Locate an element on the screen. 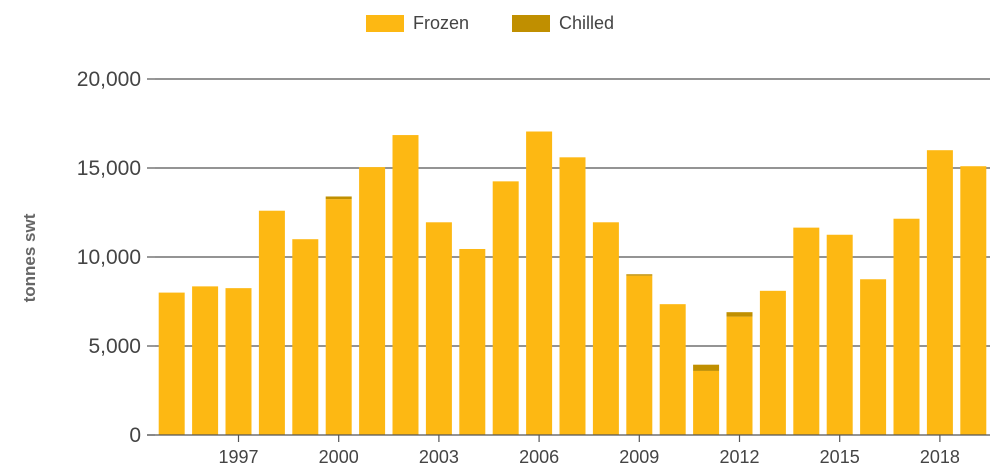 The width and height of the screenshot is (995, 469). legend-item-chilled: Chilled is located at coordinates (563, 23).